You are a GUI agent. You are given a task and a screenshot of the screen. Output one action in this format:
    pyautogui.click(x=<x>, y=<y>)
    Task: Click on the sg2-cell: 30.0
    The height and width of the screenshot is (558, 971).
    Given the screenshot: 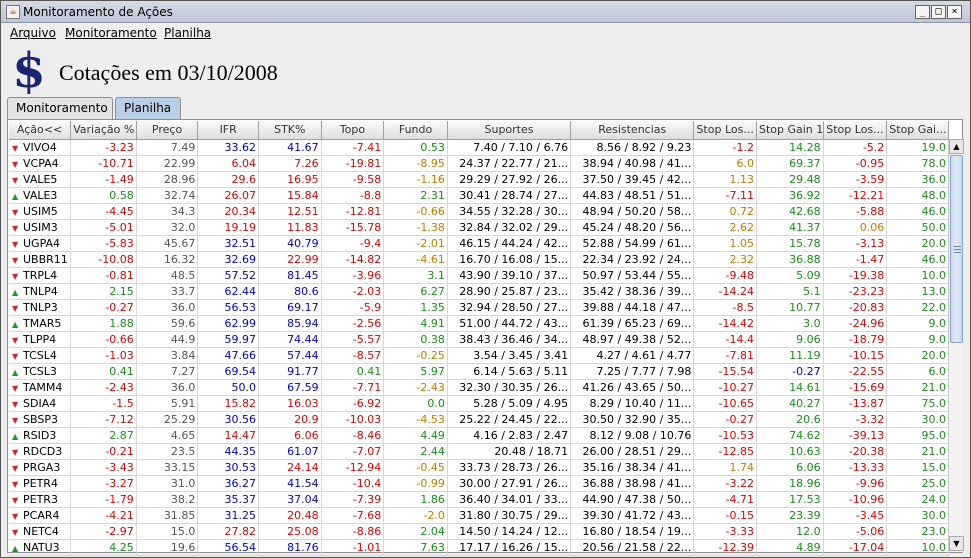 What is the action you would take?
    pyautogui.click(x=917, y=515)
    